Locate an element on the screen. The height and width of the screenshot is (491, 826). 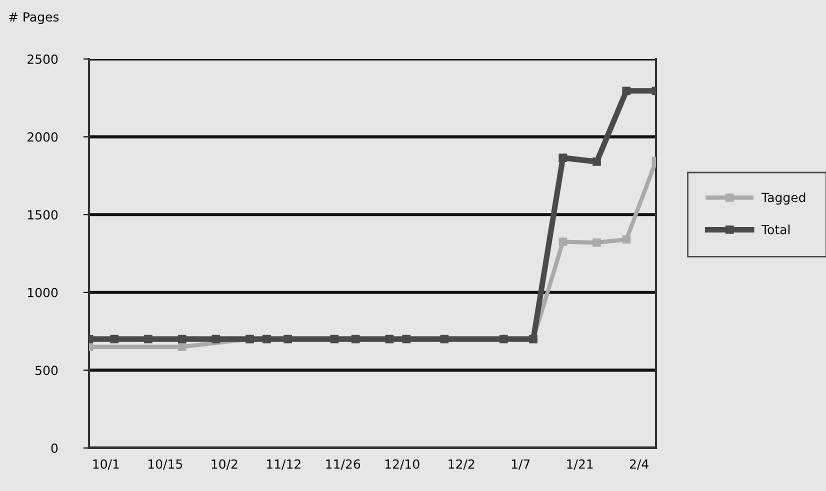
y-tick-label: 0 is located at coordinates (54, 448).